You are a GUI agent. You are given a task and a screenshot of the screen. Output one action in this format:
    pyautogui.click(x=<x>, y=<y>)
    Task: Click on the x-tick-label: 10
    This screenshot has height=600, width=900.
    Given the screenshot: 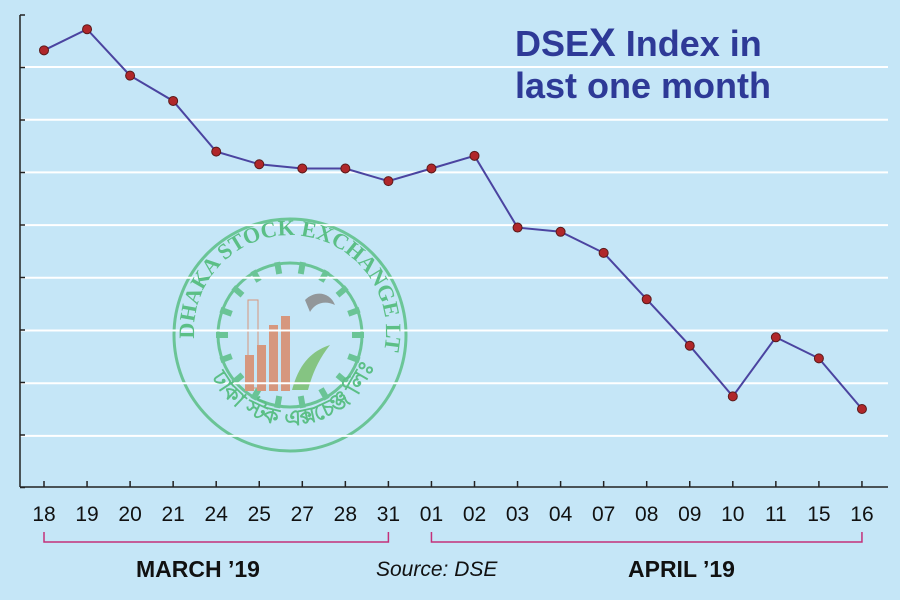 What is the action you would take?
    pyautogui.click(x=732, y=514)
    